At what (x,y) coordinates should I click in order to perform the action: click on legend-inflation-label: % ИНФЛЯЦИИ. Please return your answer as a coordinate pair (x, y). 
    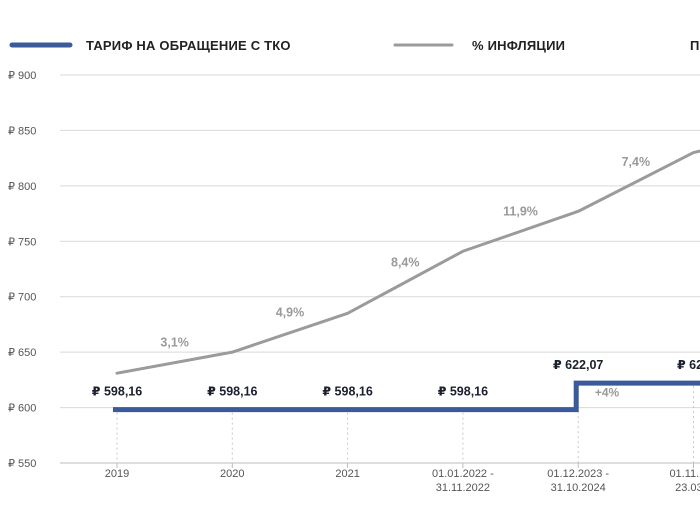
    Looking at the image, I should click on (518, 45).